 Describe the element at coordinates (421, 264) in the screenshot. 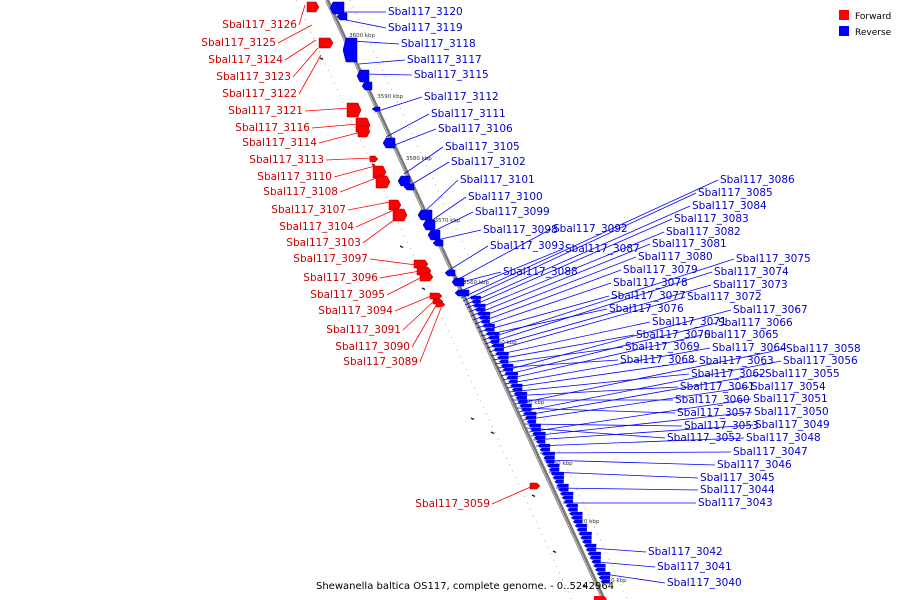

I see `forward-gene-block` at that location.